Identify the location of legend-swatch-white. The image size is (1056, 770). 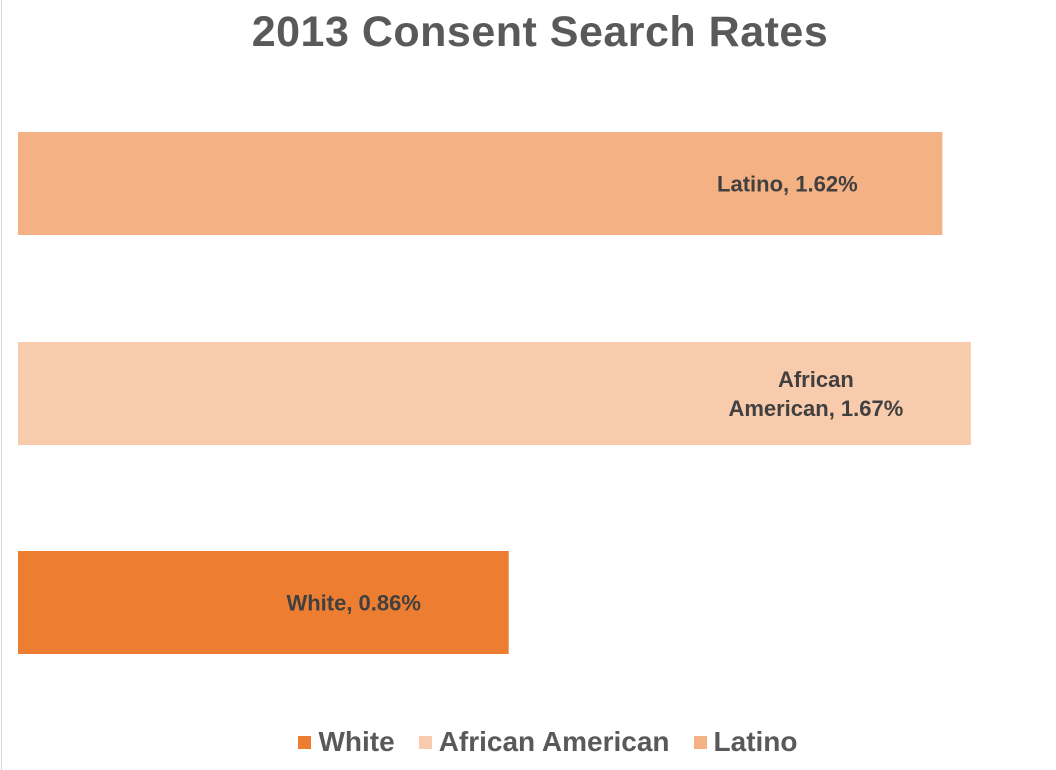
(305, 742).